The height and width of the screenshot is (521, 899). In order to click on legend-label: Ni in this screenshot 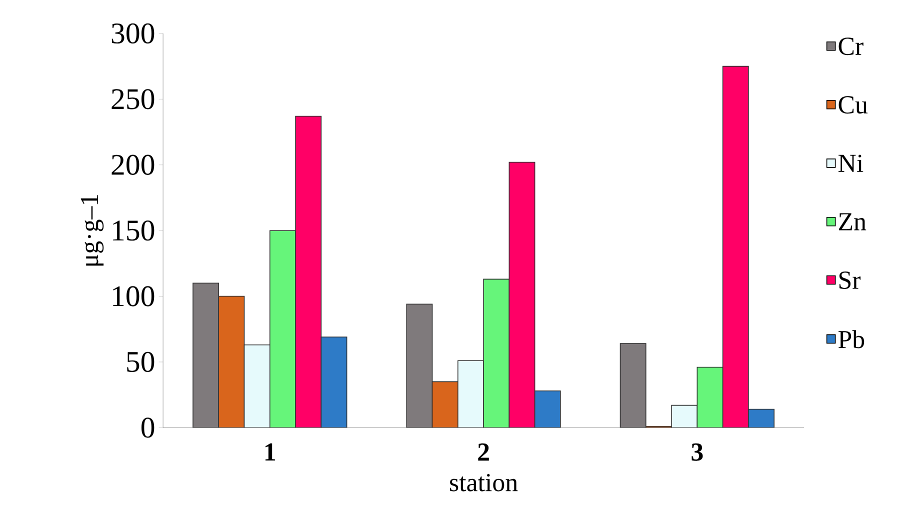, I will do `click(851, 163)`.